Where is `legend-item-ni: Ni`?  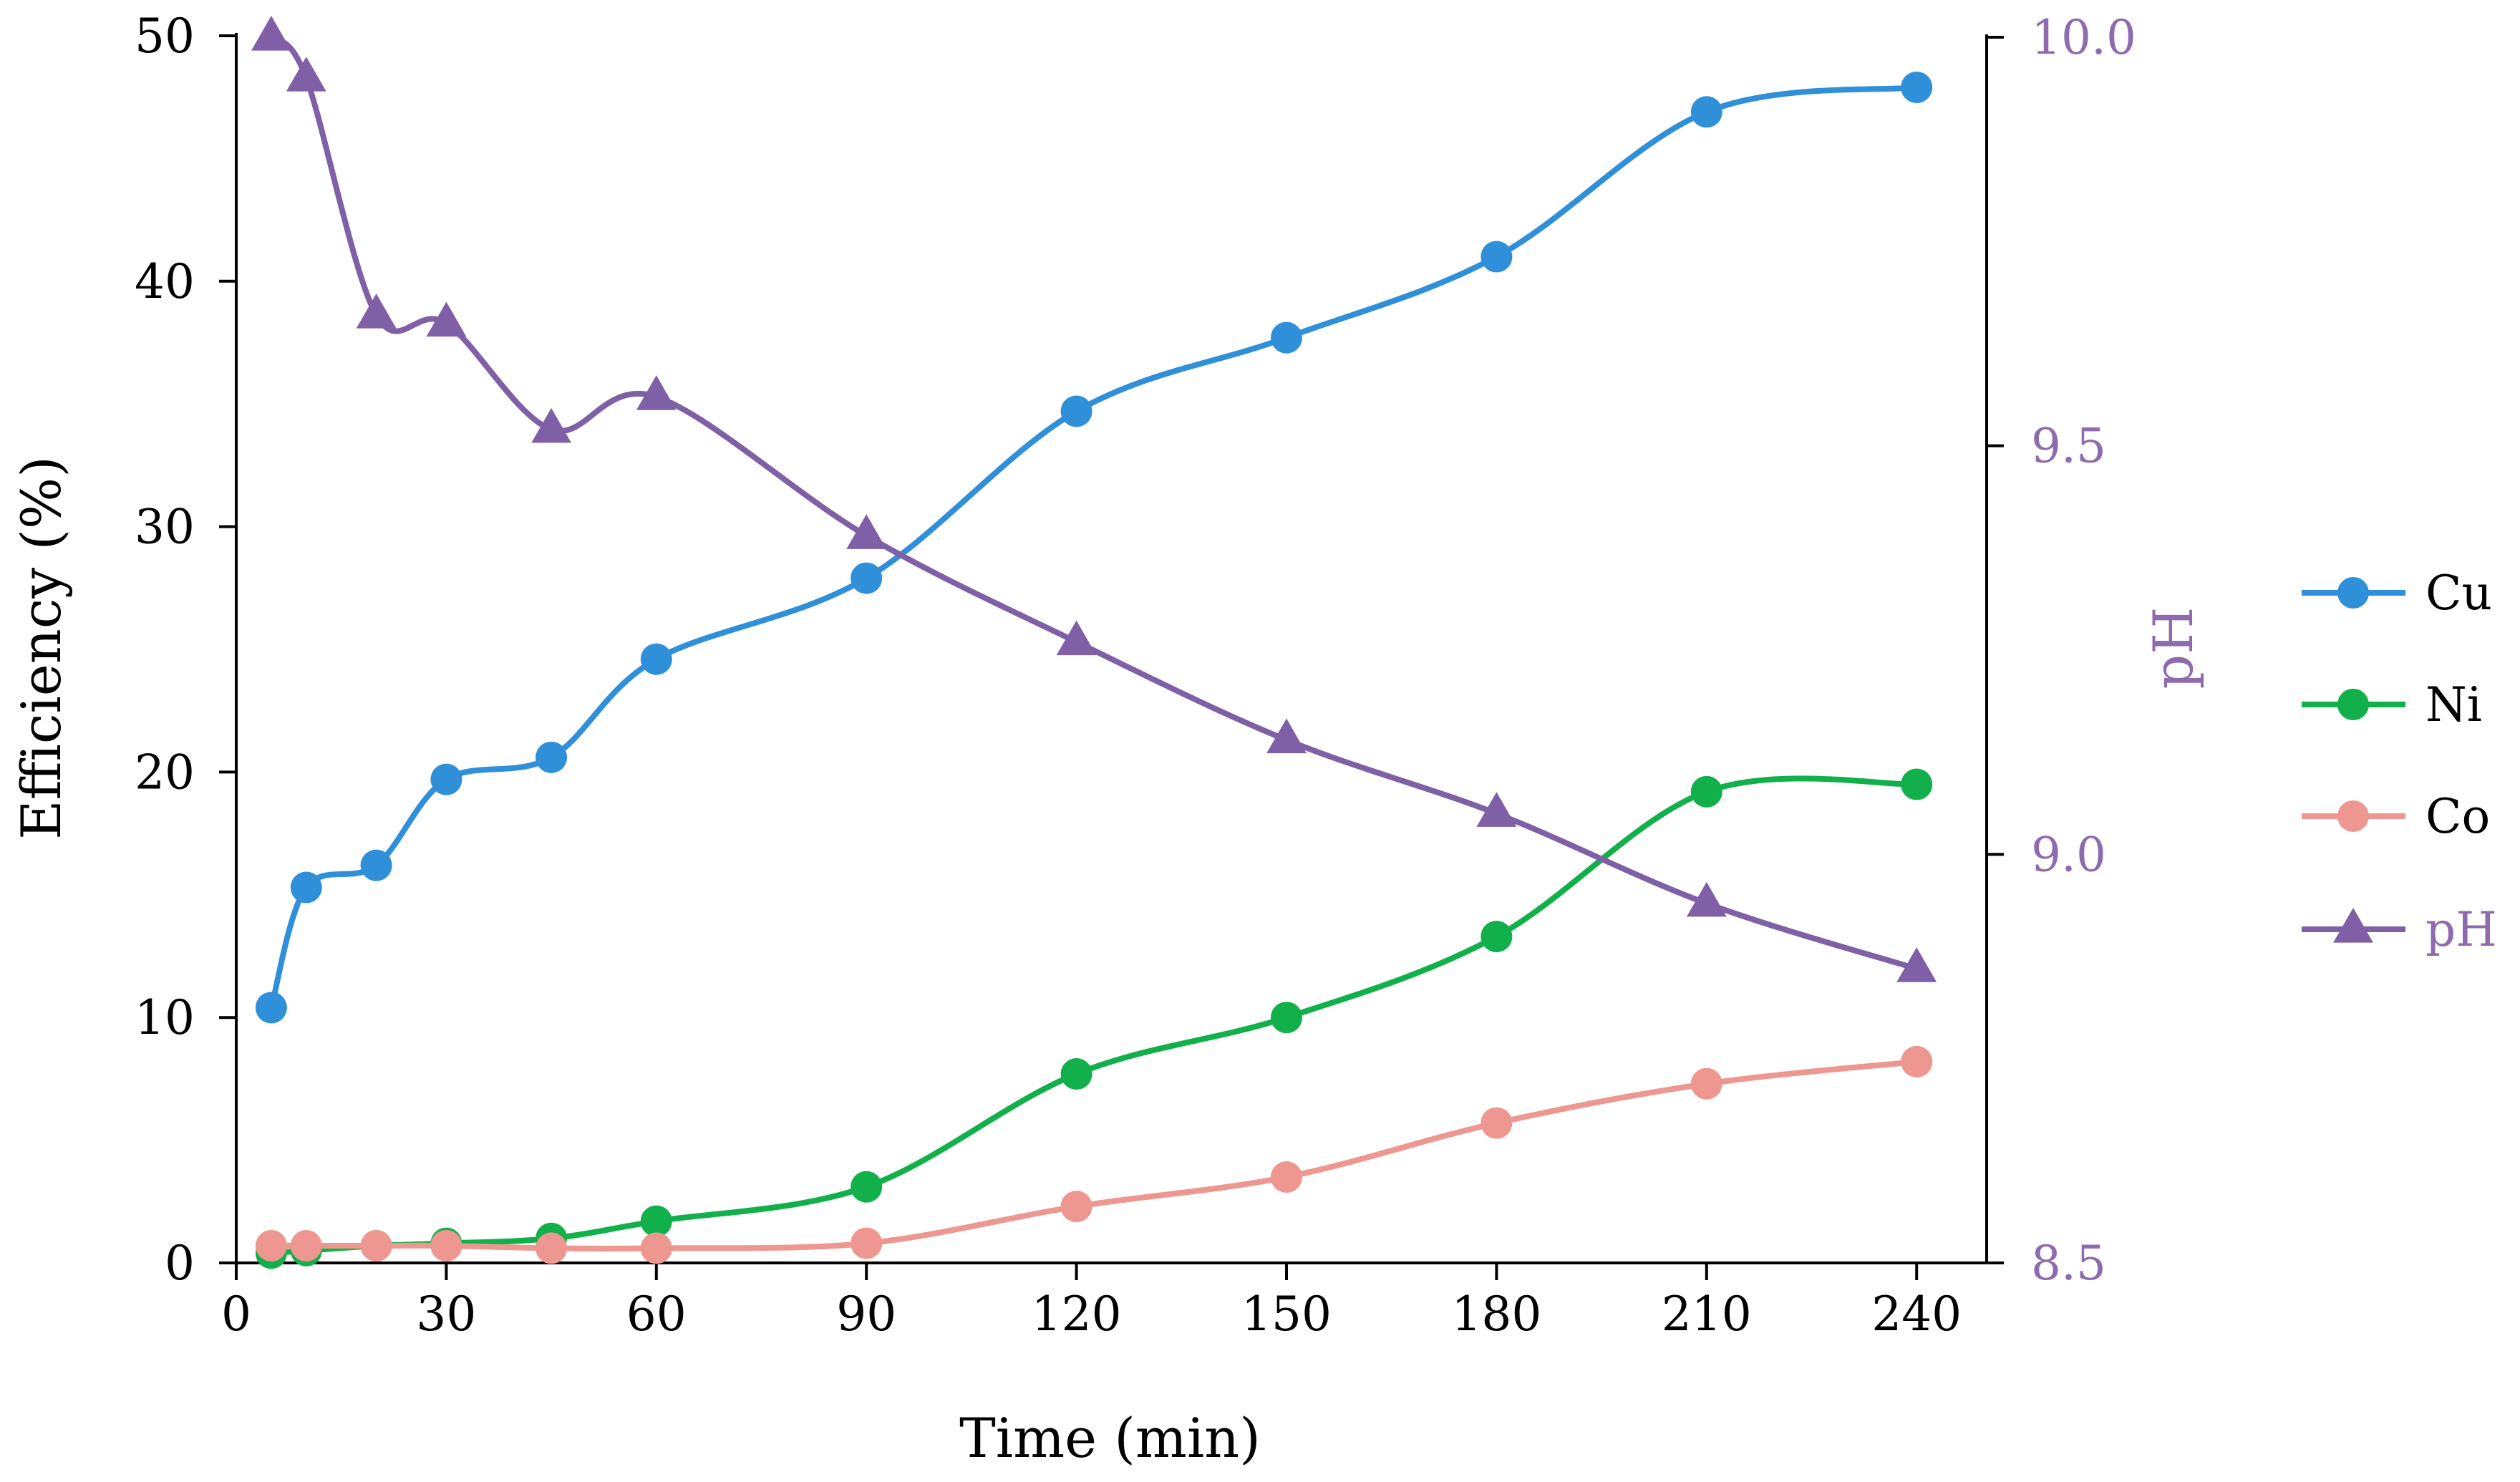 legend-item-ni: Ni is located at coordinates (2392, 704).